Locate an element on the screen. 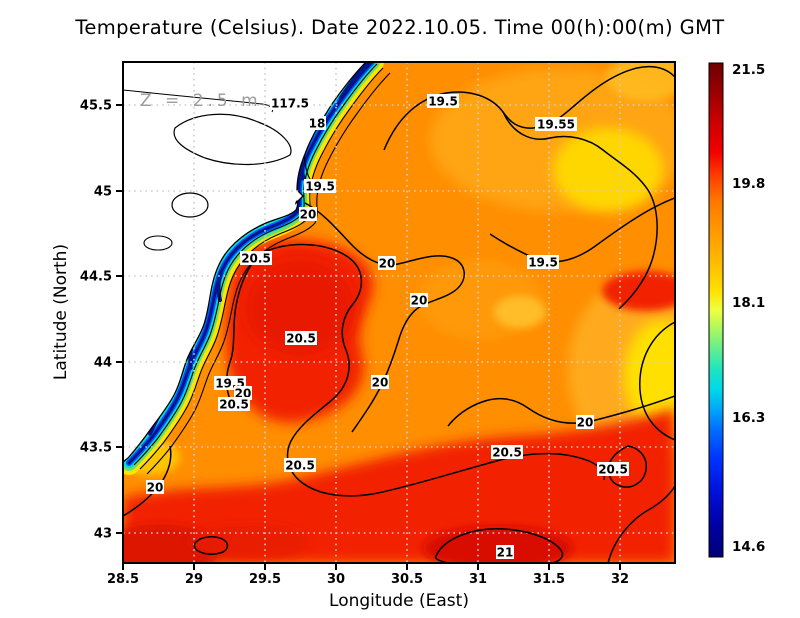  contour-label: 117.5 is located at coordinates (290, 103).